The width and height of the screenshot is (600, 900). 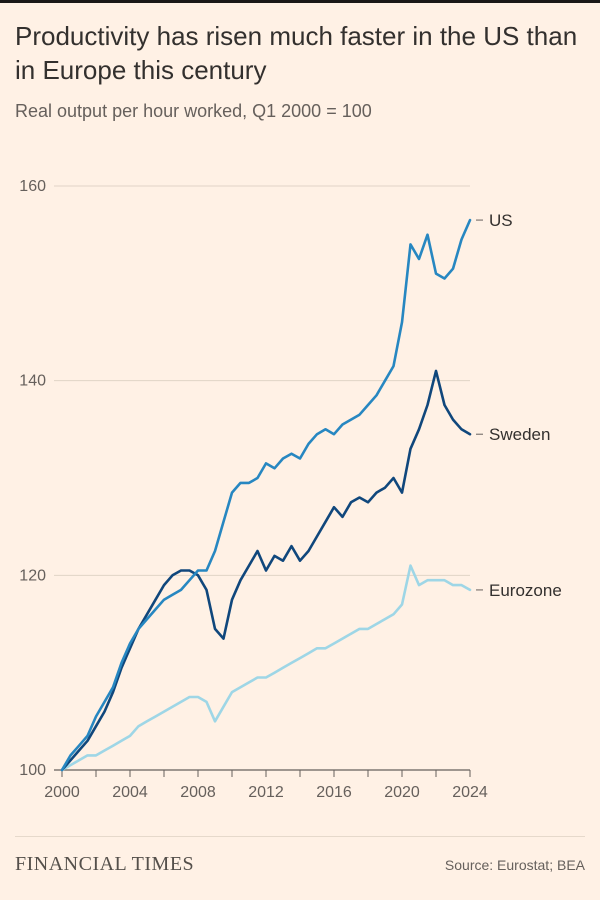 I want to click on x-tick-label-2024: 2024, so click(x=470, y=792).